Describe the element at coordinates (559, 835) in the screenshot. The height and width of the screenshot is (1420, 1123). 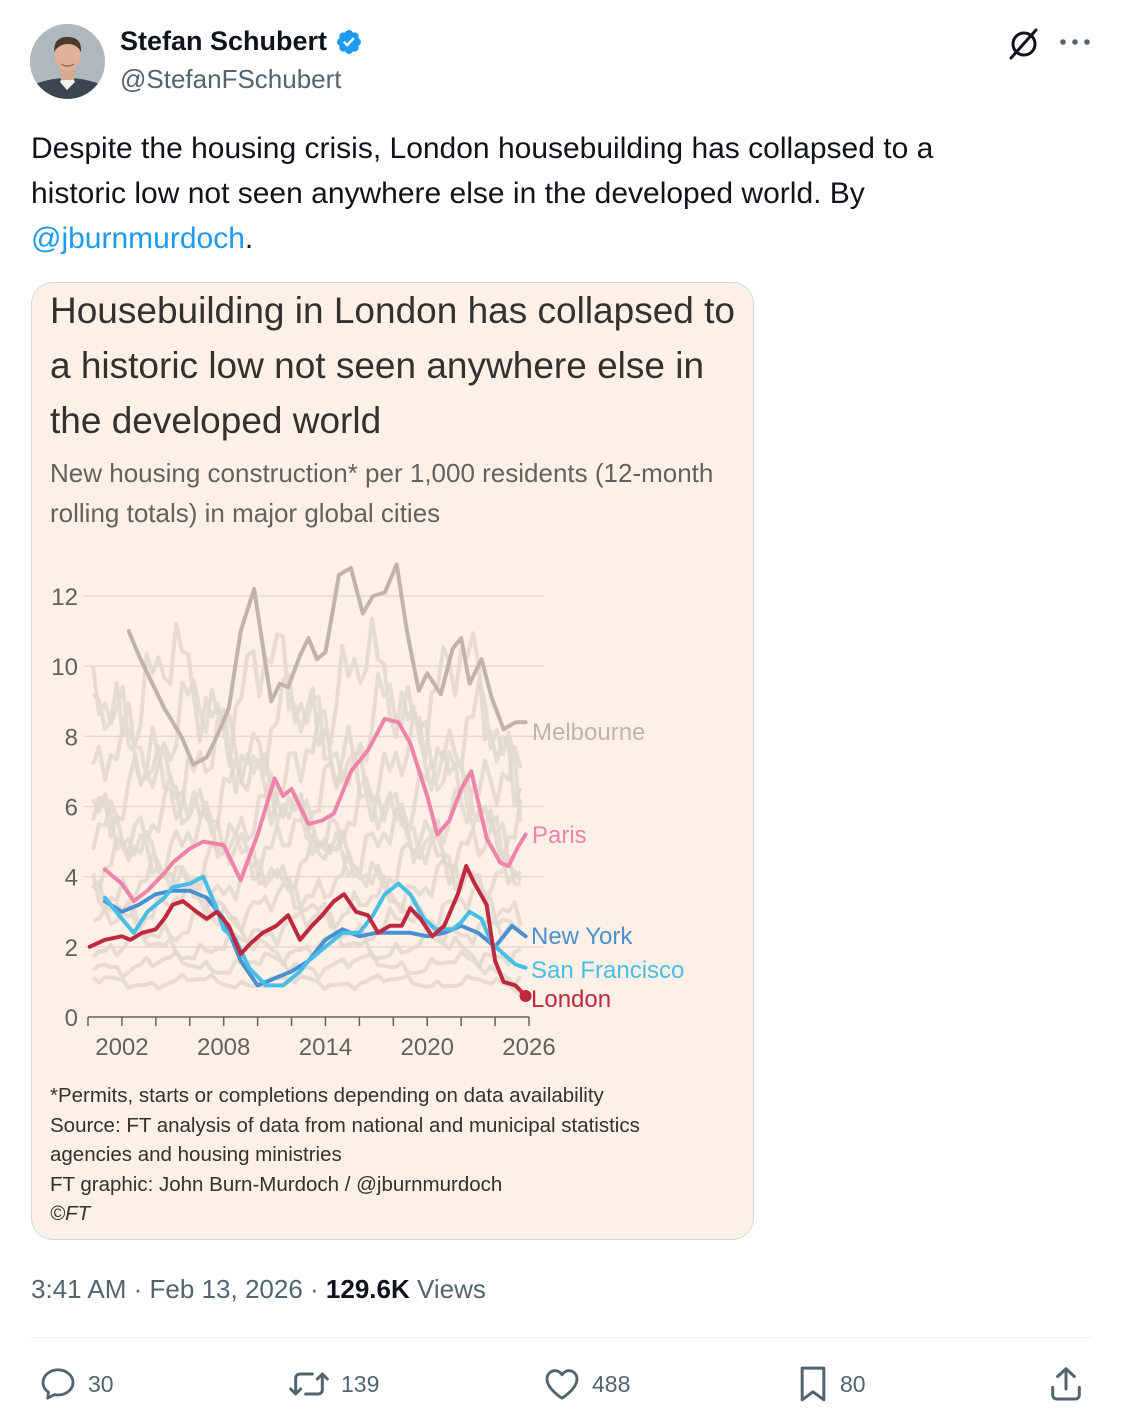
I see `series-label-paris: Paris` at that location.